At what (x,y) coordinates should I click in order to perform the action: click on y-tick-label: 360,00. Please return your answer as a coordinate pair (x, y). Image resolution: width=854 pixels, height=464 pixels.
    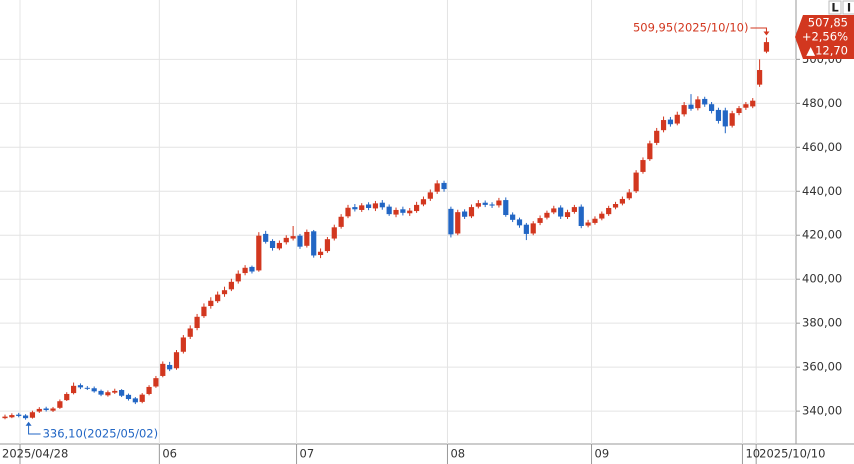
    Looking at the image, I should click on (822, 367).